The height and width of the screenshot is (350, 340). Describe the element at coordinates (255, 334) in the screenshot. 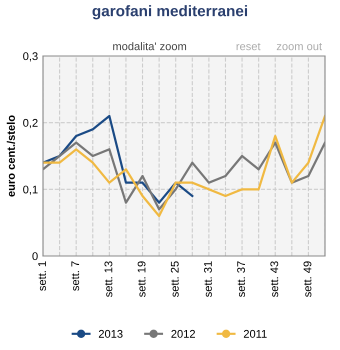

I see `legend-label: 2011` at that location.